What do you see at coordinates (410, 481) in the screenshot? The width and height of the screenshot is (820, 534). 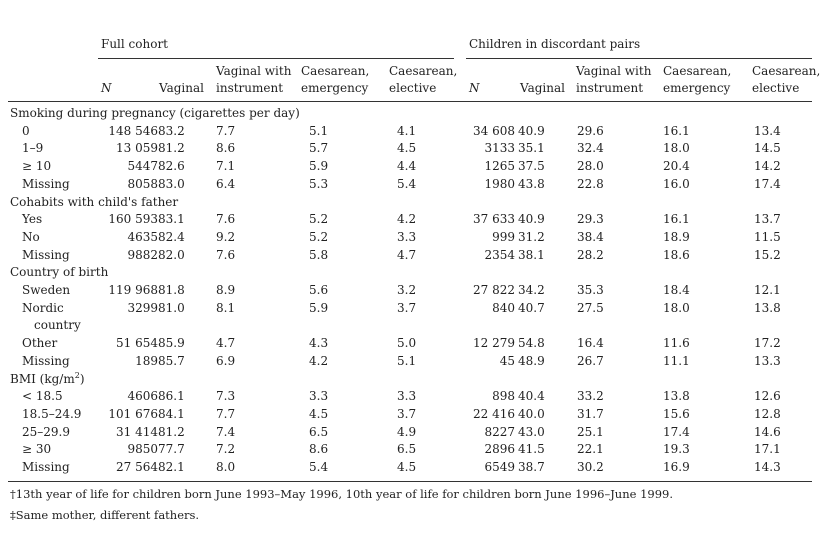 I see `table-bottom-rule` at bounding box center [410, 481].